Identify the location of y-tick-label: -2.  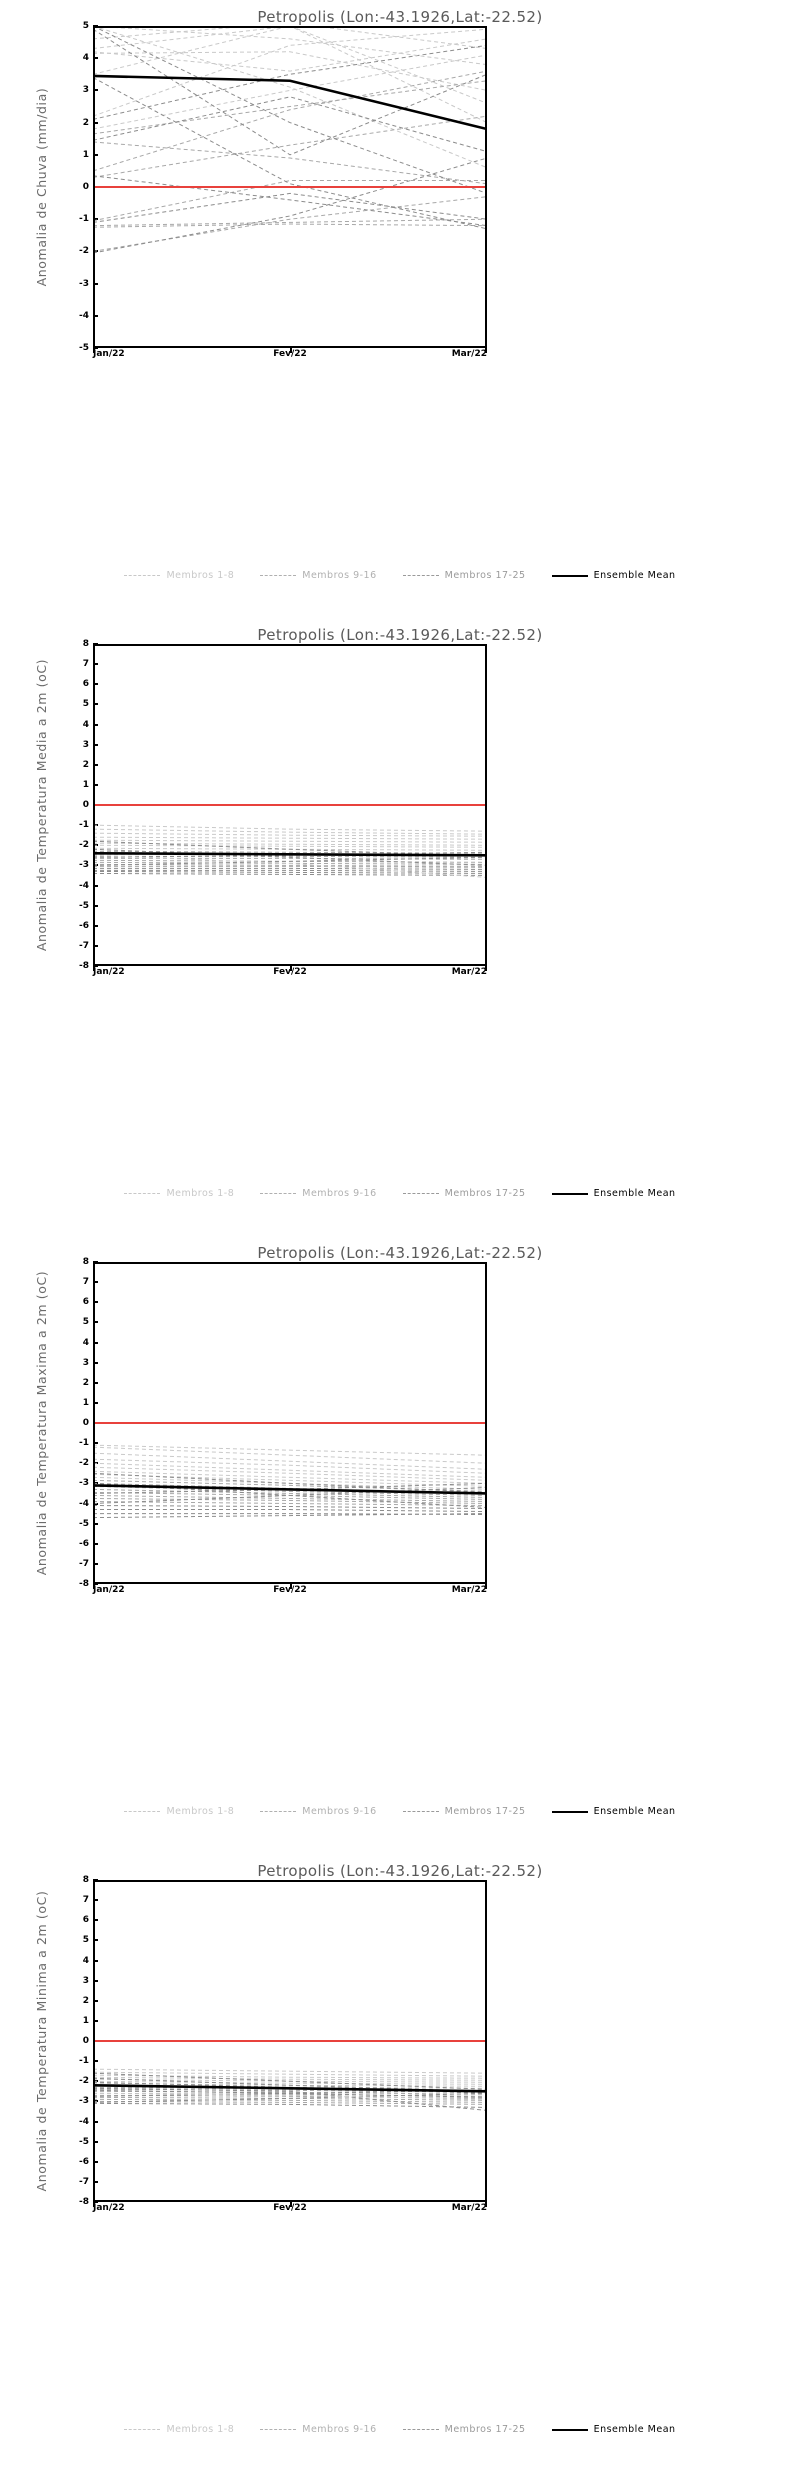
(84, 845).